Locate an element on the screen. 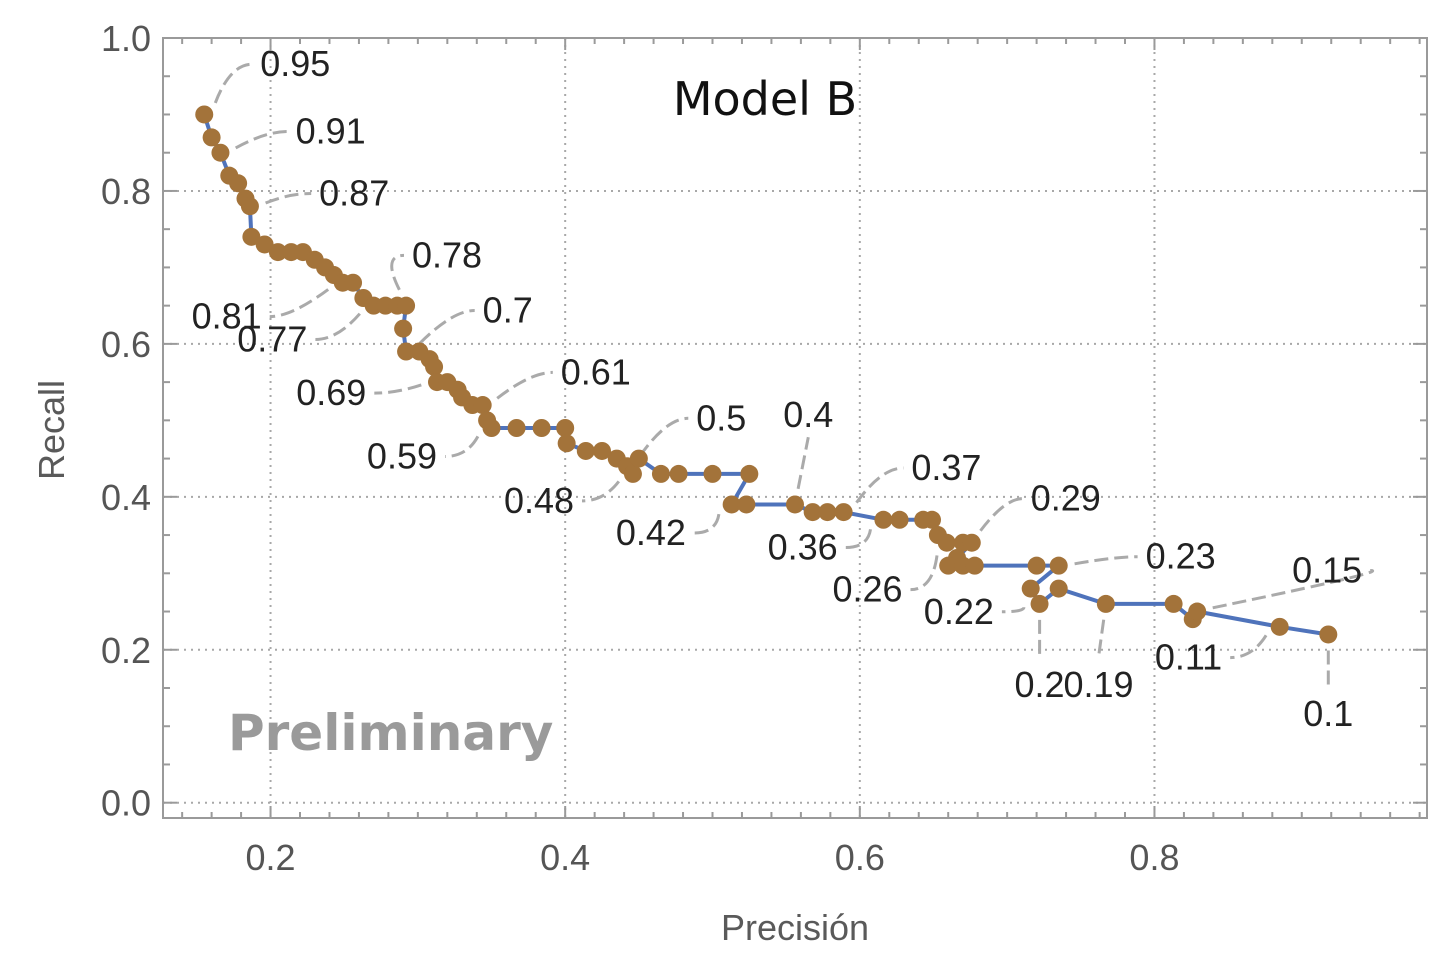 The width and height of the screenshot is (1444, 965). x-tick-label: 0.6 is located at coordinates (860, 857).